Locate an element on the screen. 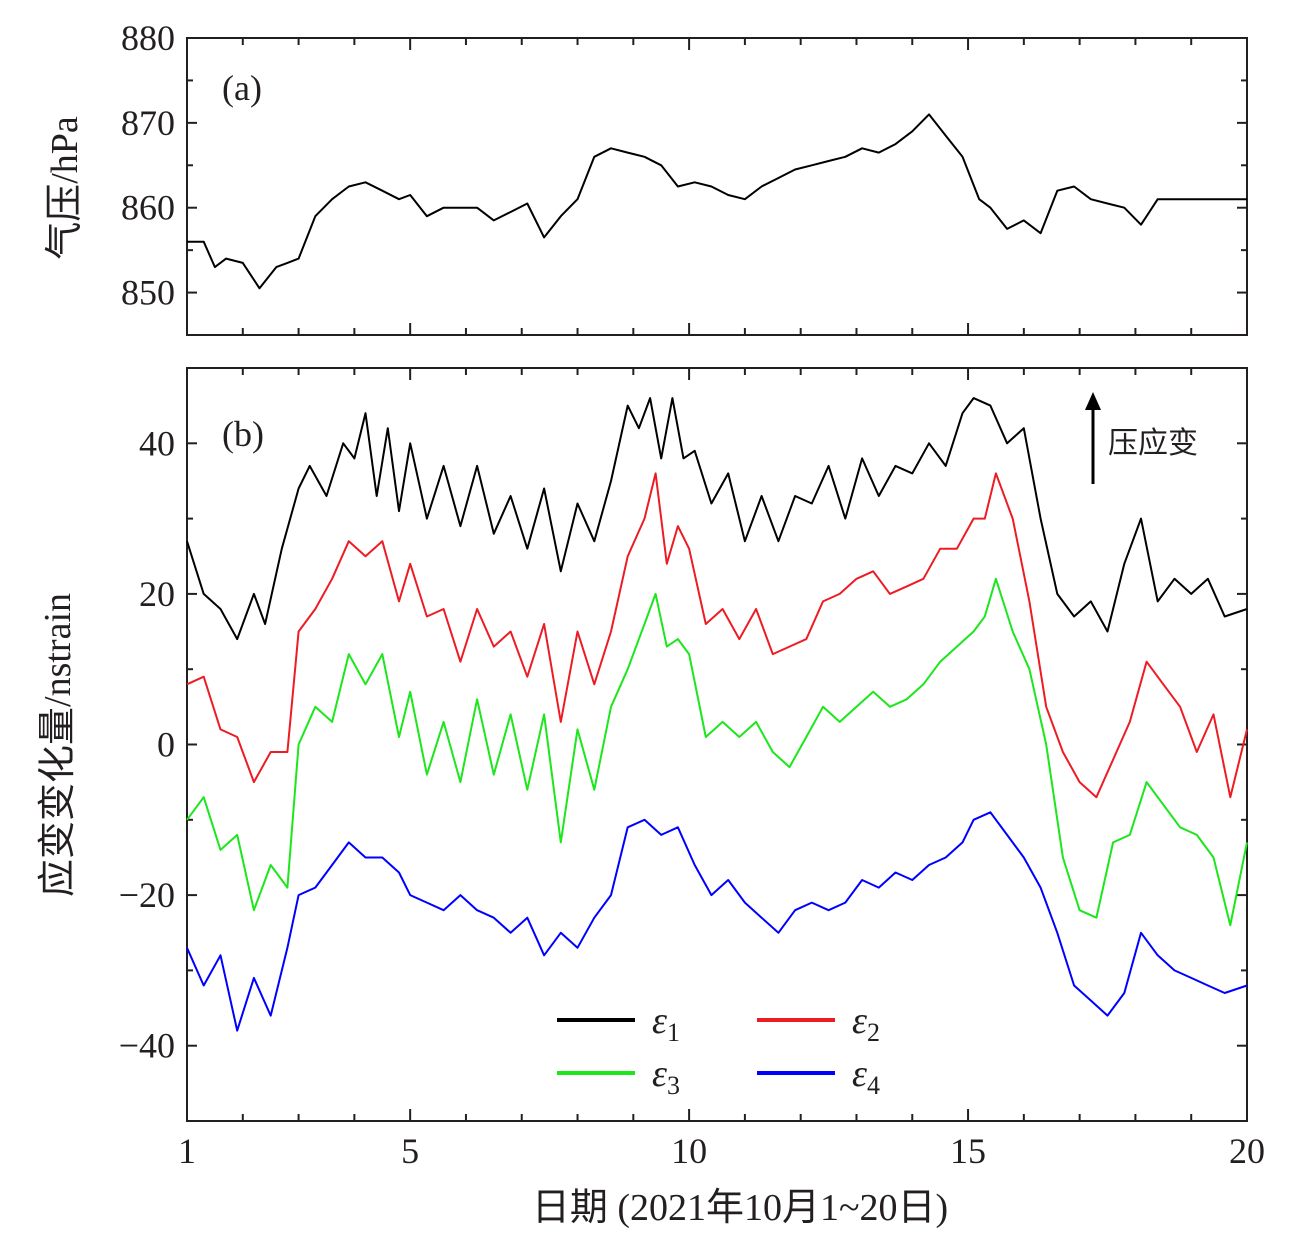 This screenshot has height=1239, width=1295. strain-x-tick-label: 15 is located at coordinates (968, 1151).